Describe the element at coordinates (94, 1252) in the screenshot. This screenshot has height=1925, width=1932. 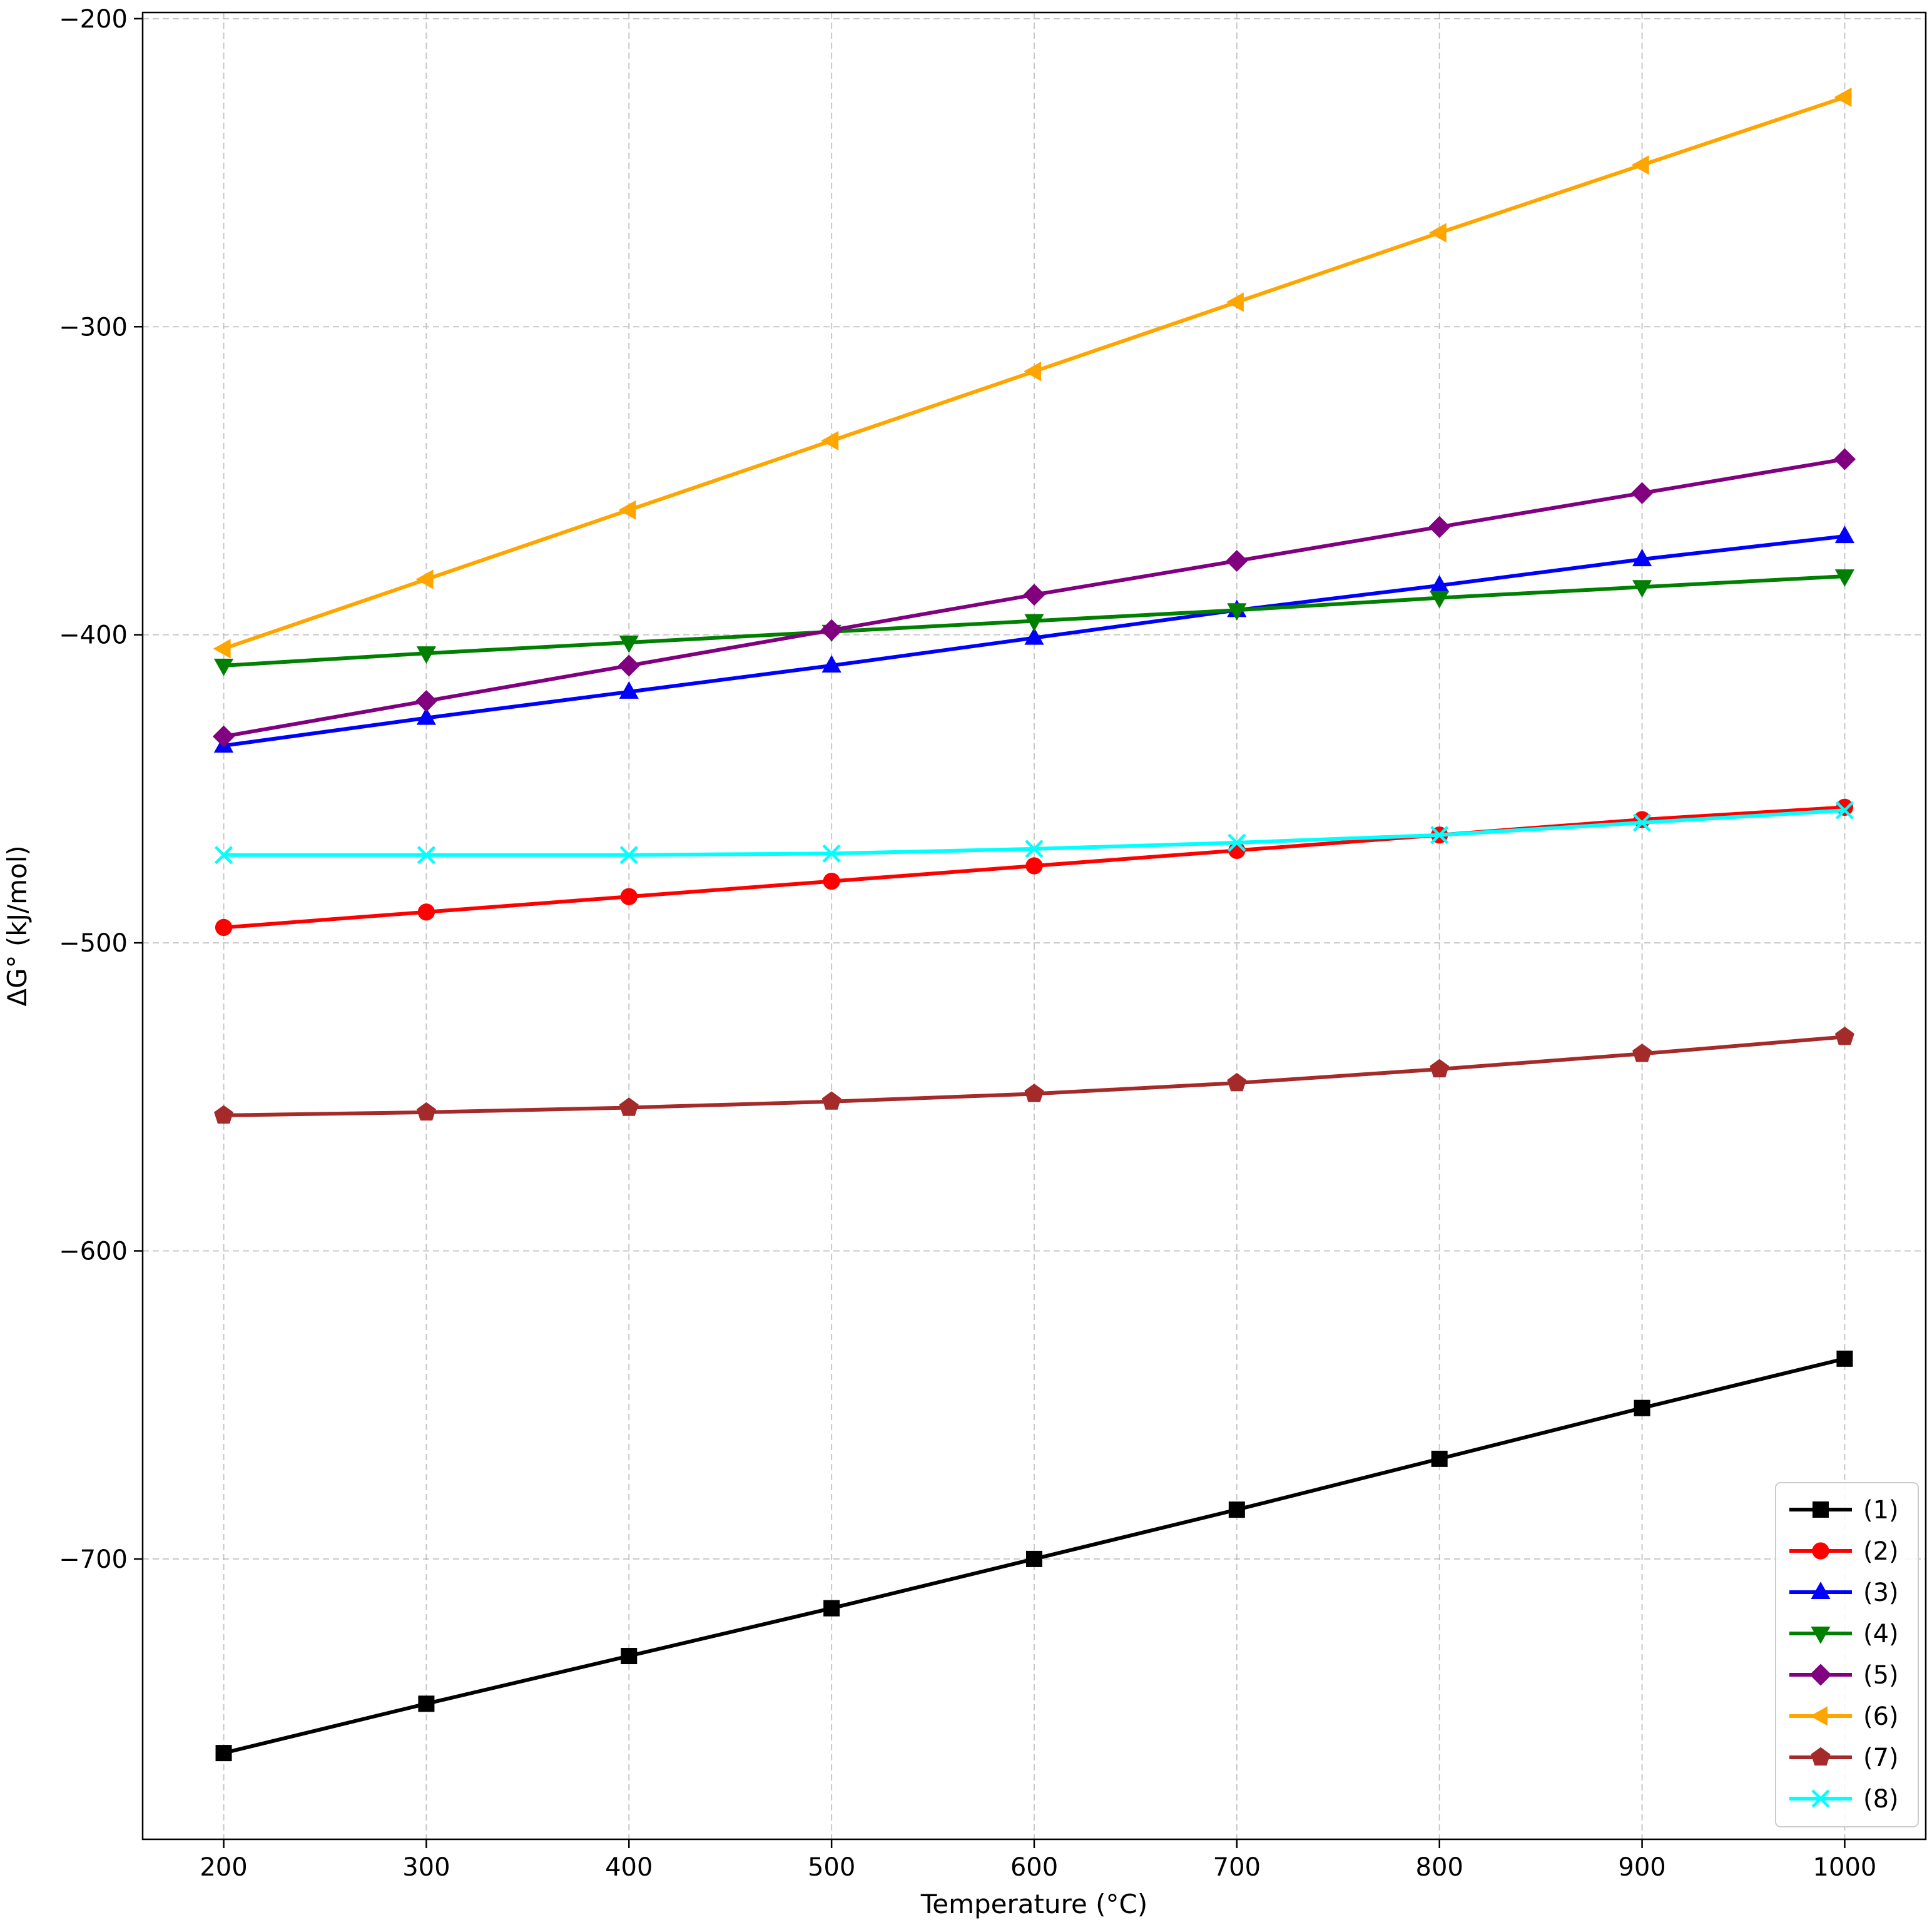
I see `y-tick-label: −600` at that location.